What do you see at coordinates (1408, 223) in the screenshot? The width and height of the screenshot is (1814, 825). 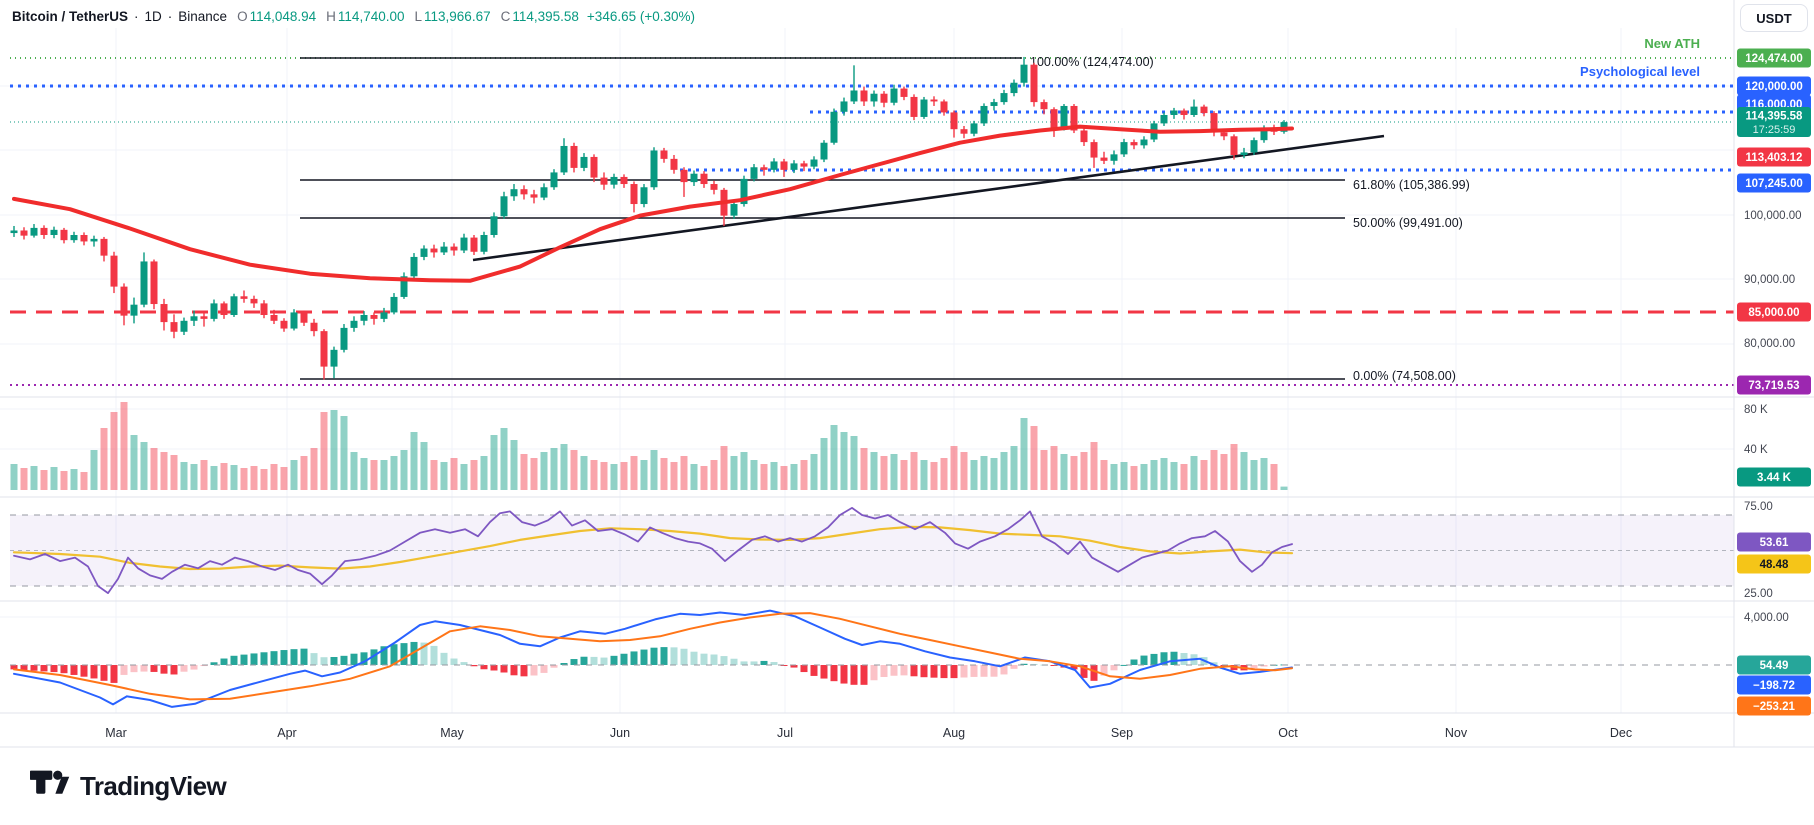 I see `fib-label: 50.00% (99,491.00)` at bounding box center [1408, 223].